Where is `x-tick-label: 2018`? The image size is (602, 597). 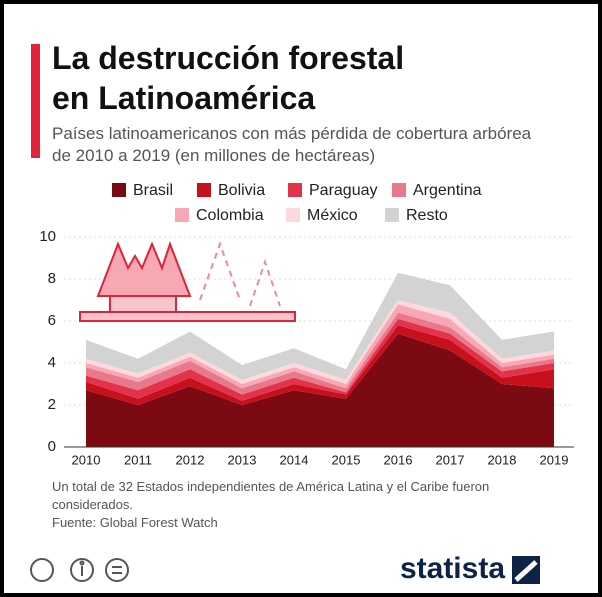 x-tick-label: 2018 is located at coordinates (502, 459).